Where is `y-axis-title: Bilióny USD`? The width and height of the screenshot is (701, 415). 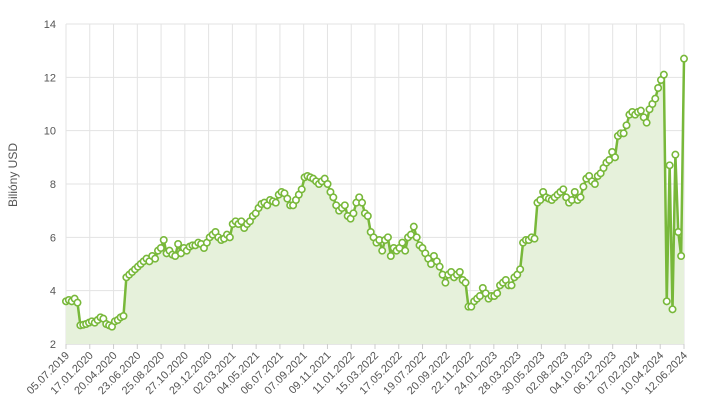 y-axis-title: Bilióny USD is located at coordinates (13, 175).